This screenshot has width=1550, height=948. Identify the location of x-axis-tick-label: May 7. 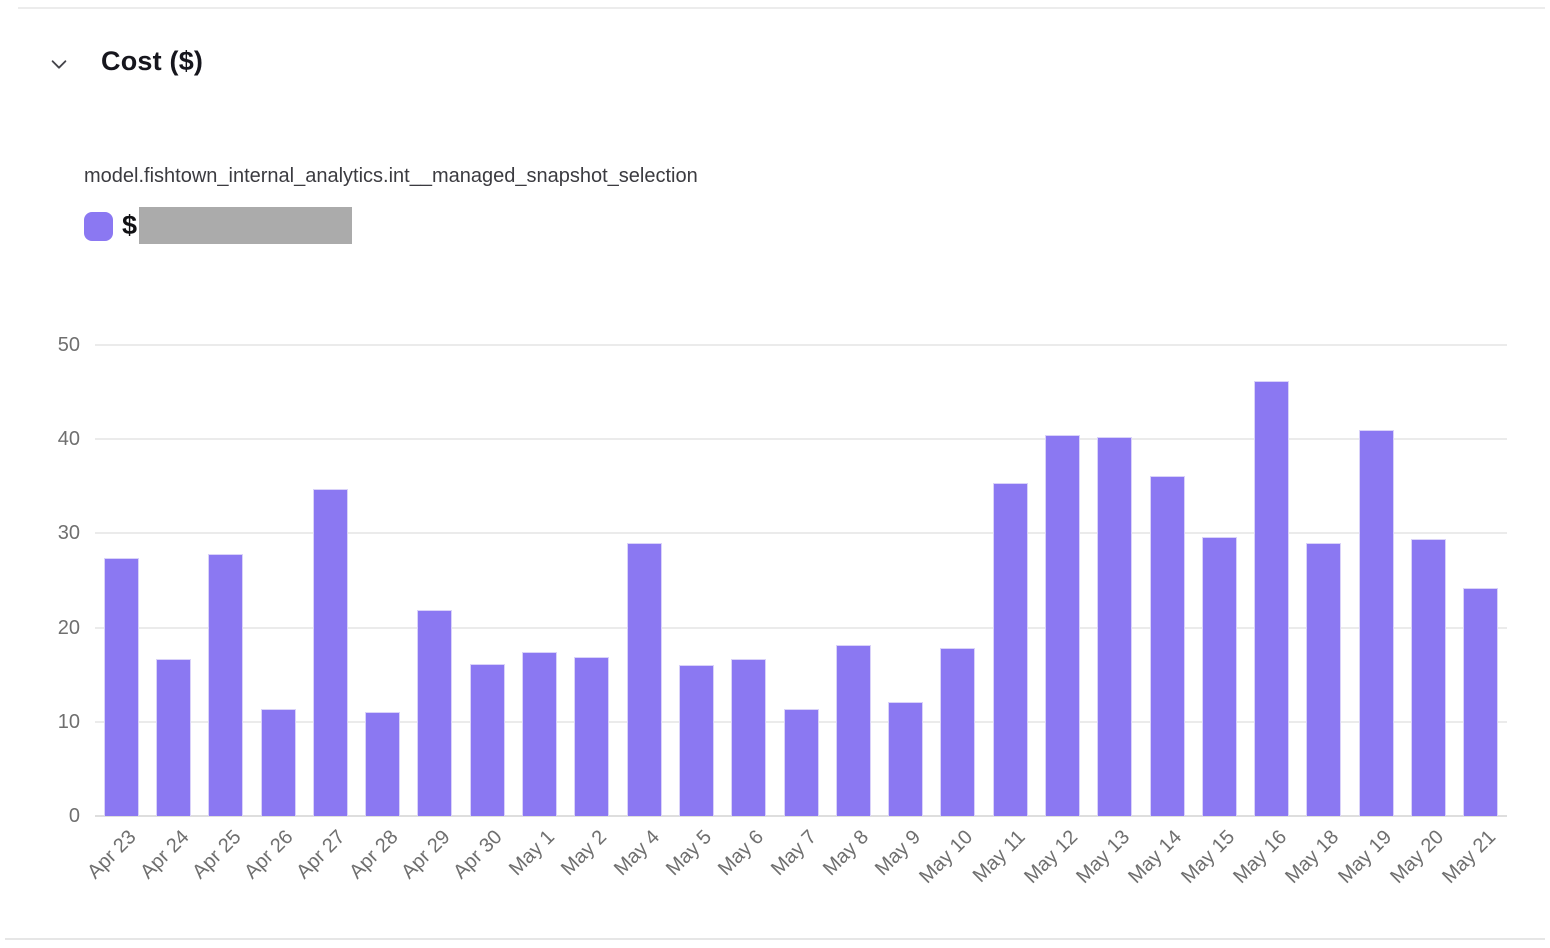
(793, 853).